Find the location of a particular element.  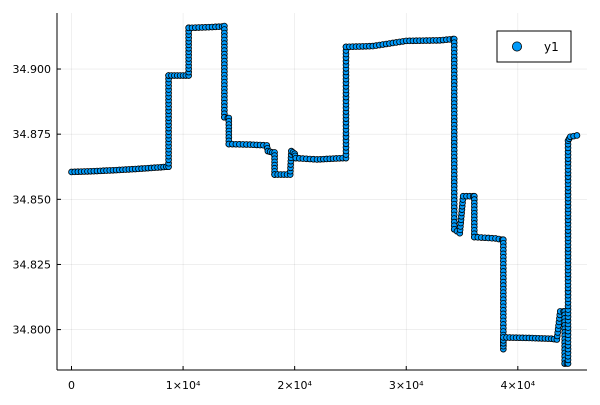

legend-label: y1 is located at coordinates (551, 47).